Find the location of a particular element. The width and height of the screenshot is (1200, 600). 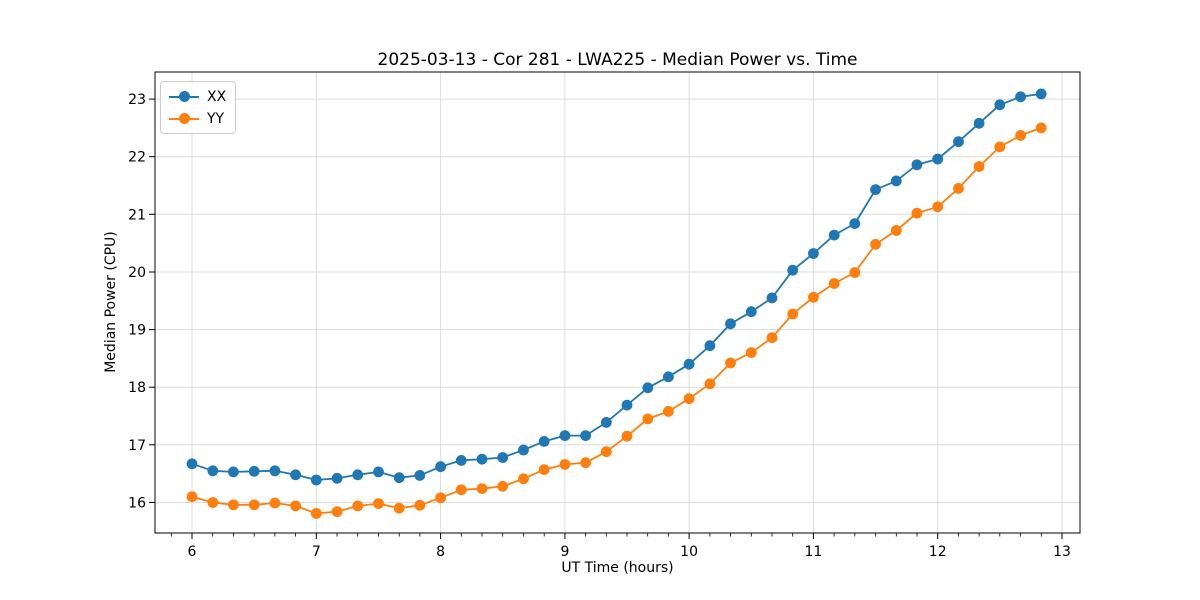

y-tick-label: 19 is located at coordinates (137, 331).